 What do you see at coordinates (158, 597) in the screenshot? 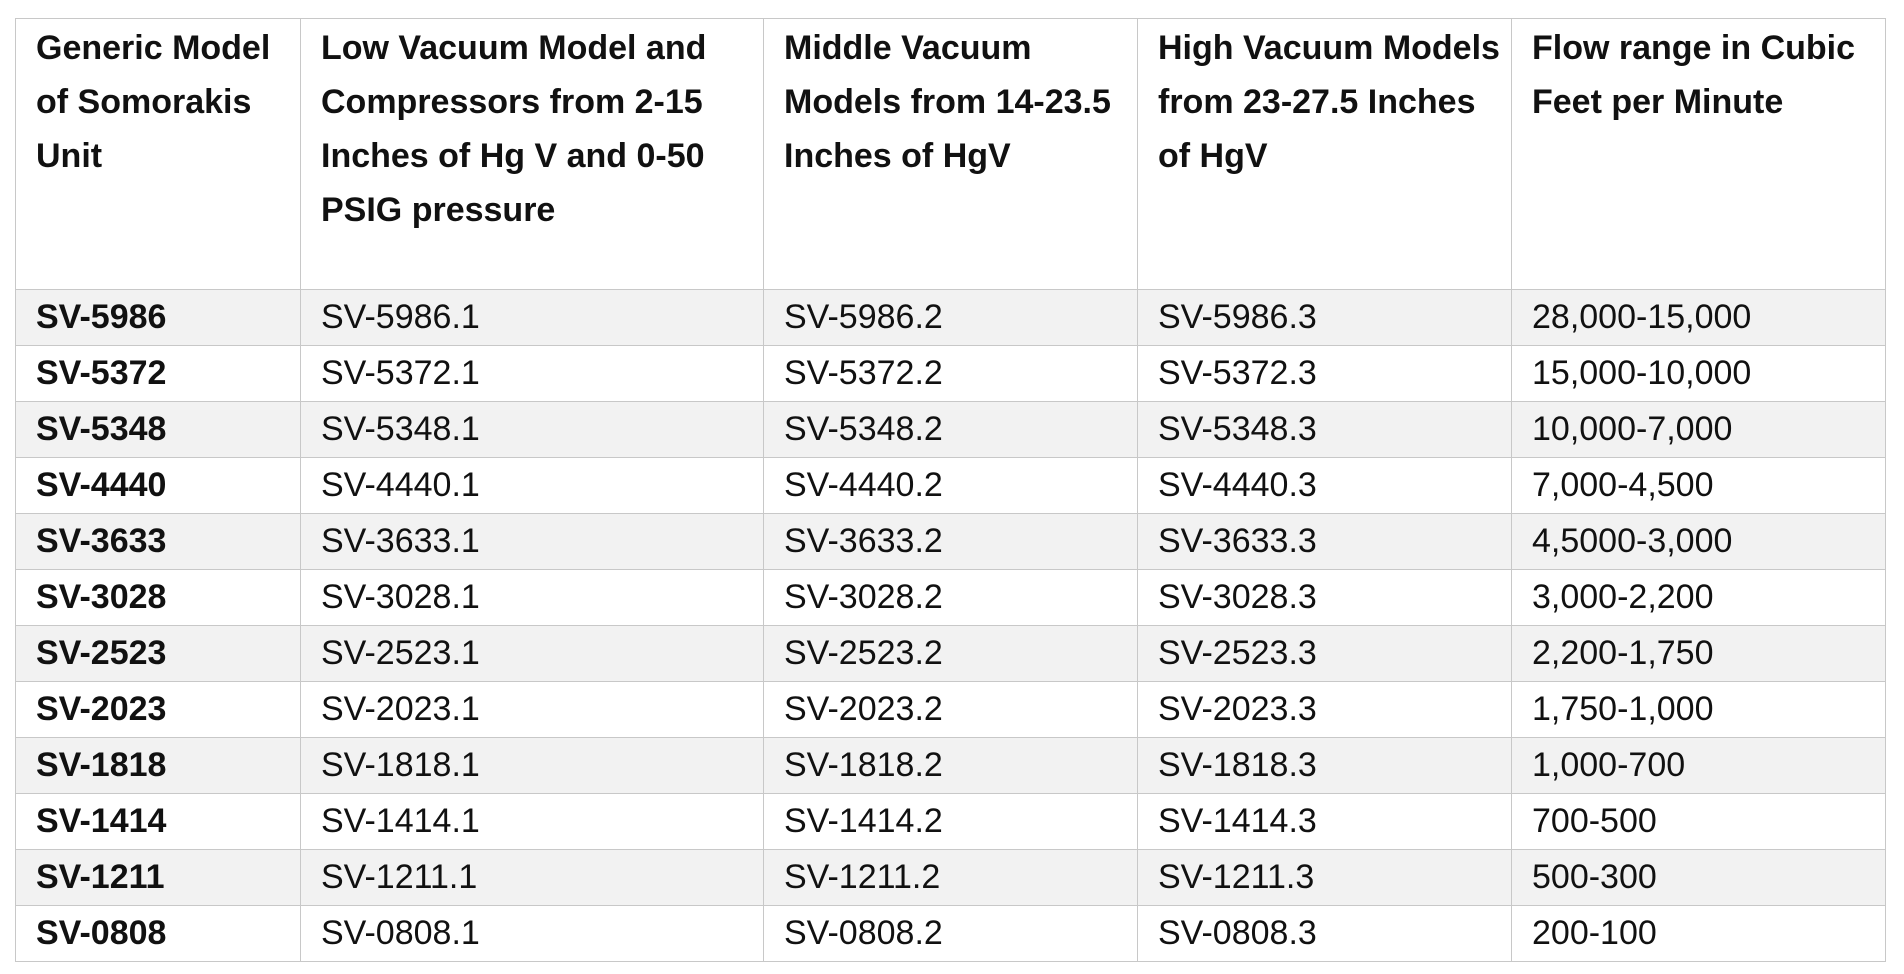
I see `model-cell: SV-3028` at bounding box center [158, 597].